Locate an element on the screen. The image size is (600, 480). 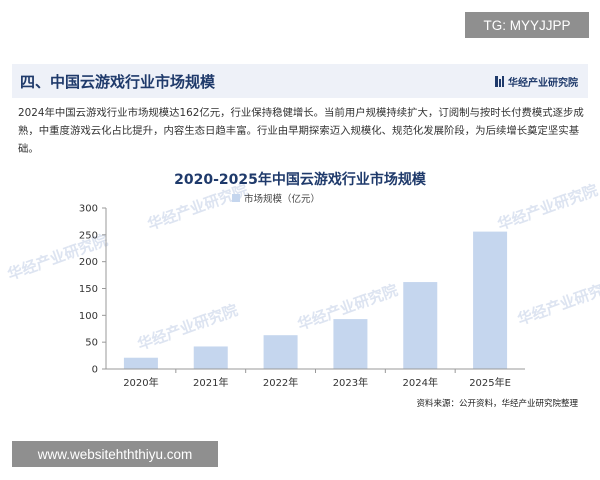
x-tick-label: 2020年 is located at coordinates (140, 382).